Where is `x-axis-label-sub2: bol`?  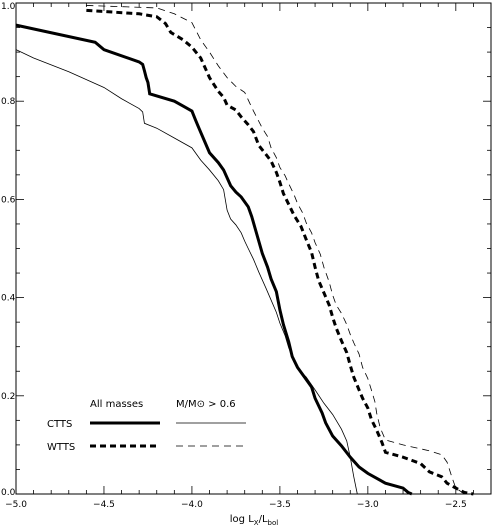
x-axis-label-sub2: bol is located at coordinates (273, 523).